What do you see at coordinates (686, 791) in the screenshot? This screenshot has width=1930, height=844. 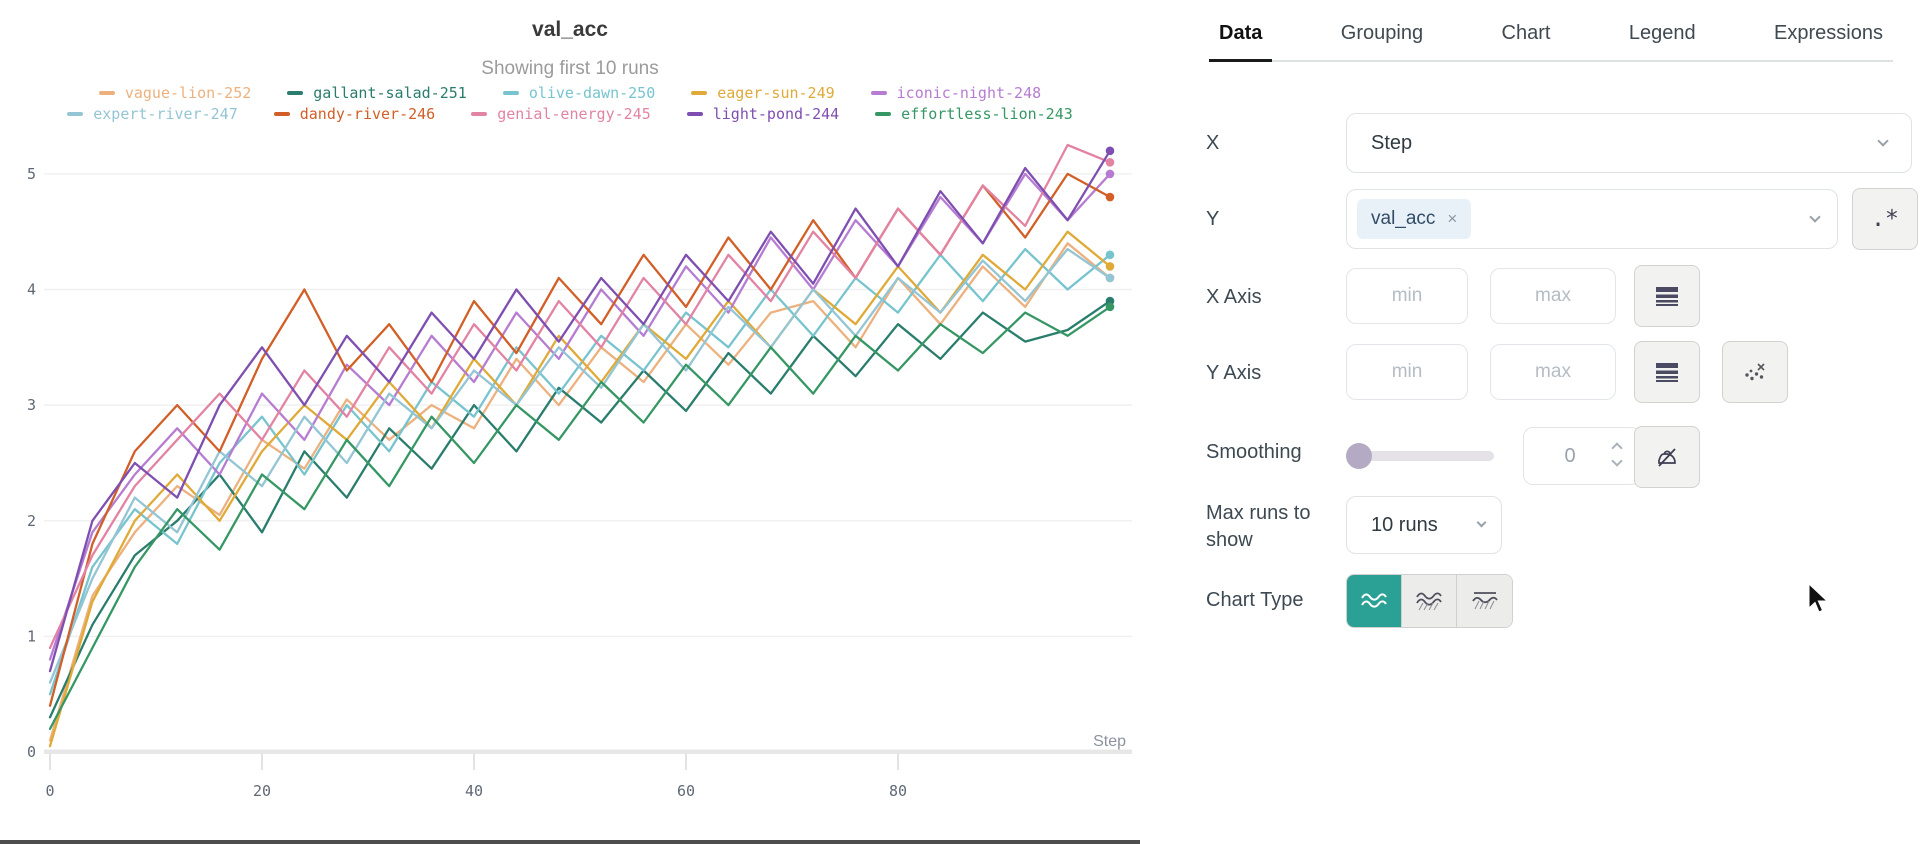 I see `x-tick-label: 60` at bounding box center [686, 791].